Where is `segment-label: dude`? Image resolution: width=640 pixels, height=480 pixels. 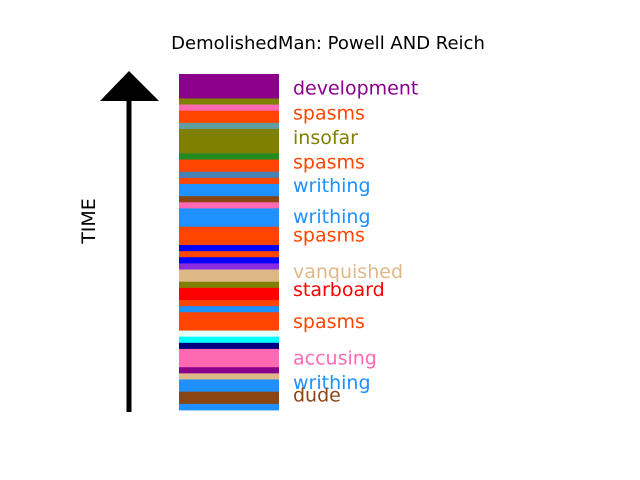 segment-label: dude is located at coordinates (317, 396).